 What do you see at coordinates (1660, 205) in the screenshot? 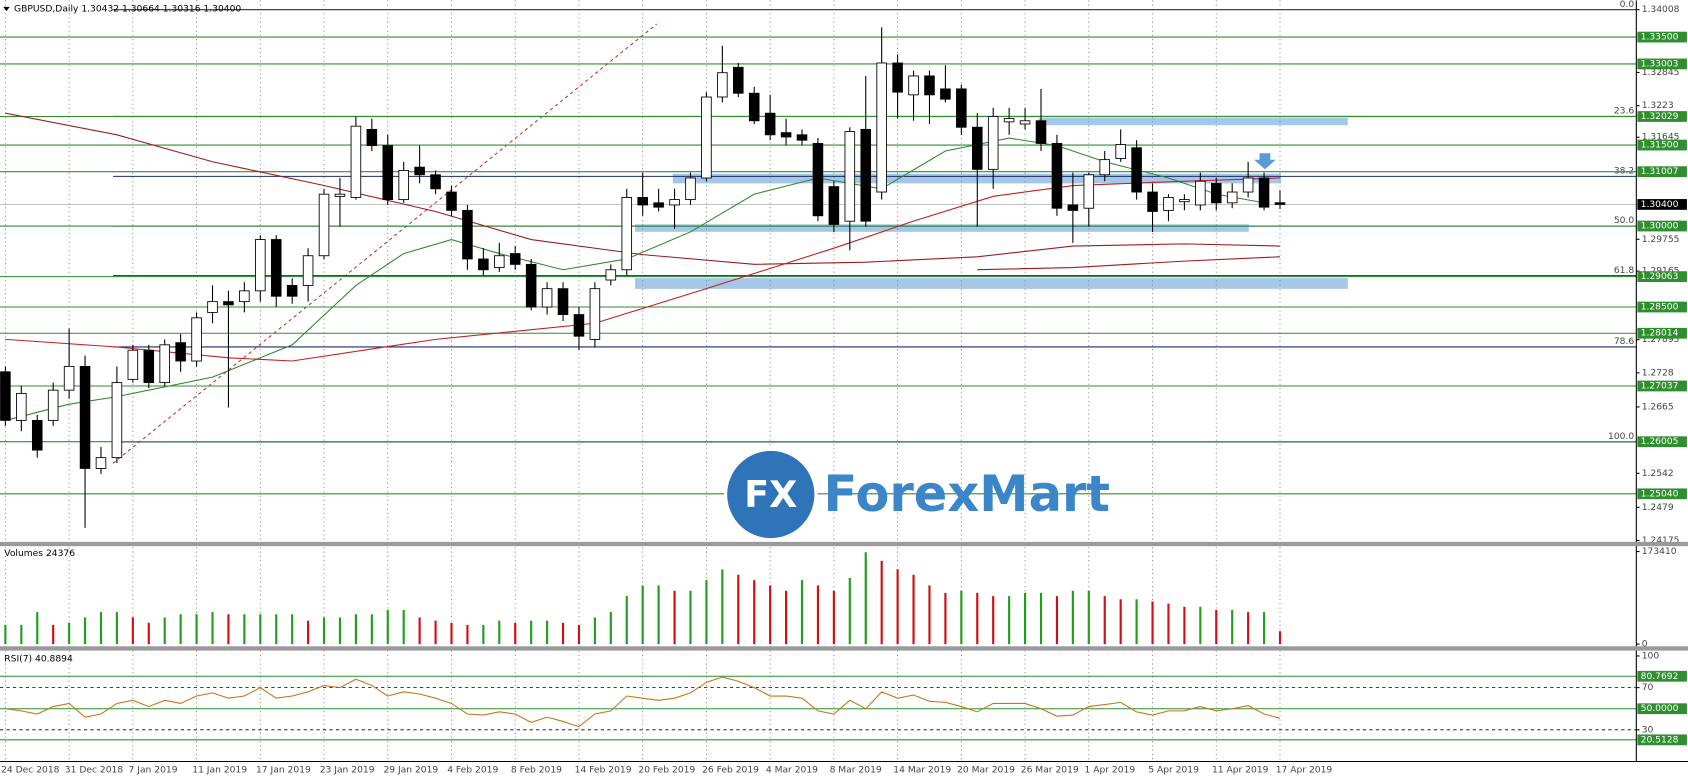
I see `current-price-label: 1.30400` at bounding box center [1660, 205].